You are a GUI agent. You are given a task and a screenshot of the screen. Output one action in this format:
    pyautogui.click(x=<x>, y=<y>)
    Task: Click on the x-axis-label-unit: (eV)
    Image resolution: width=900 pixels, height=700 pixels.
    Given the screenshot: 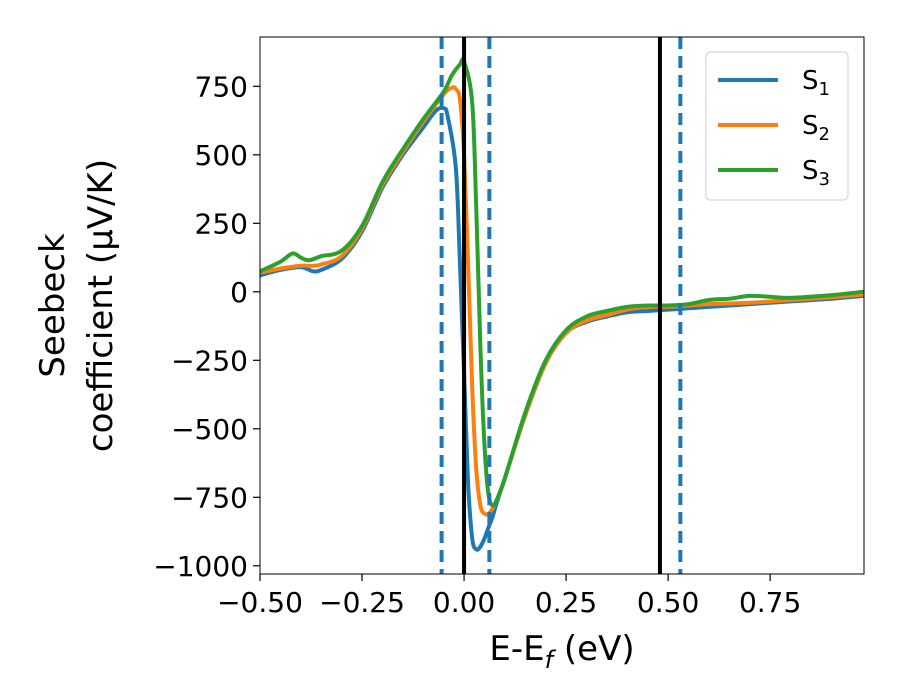 What is the action you would take?
    pyautogui.click(x=594, y=649)
    